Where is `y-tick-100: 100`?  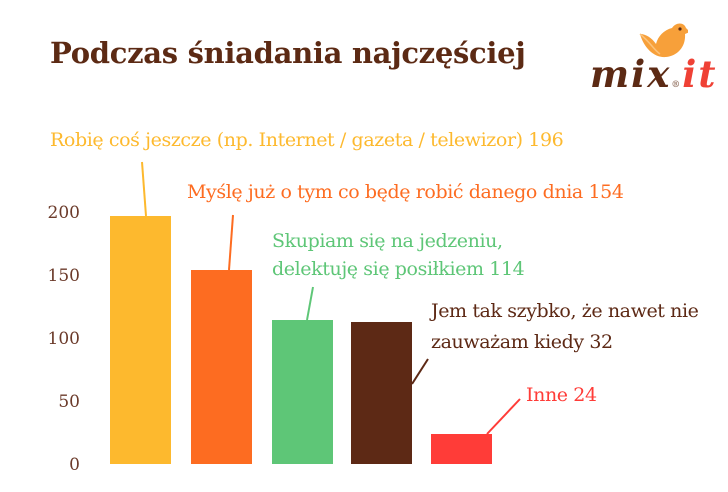 y-tick-100: 100 is located at coordinates (63, 339).